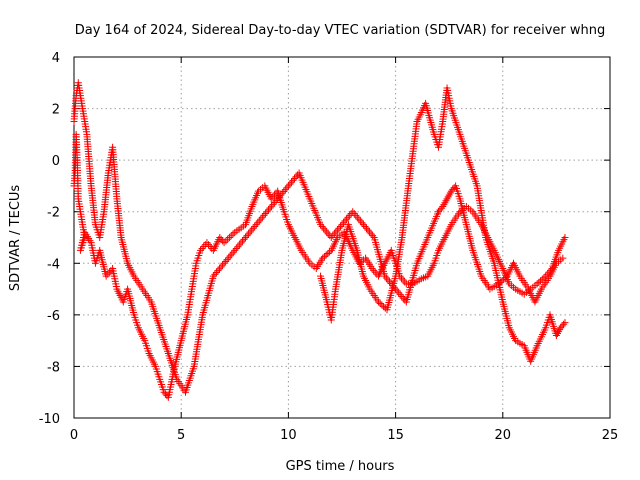 The height and width of the screenshot is (480, 640). I want to click on y-tick-label: 0, so click(56, 161).